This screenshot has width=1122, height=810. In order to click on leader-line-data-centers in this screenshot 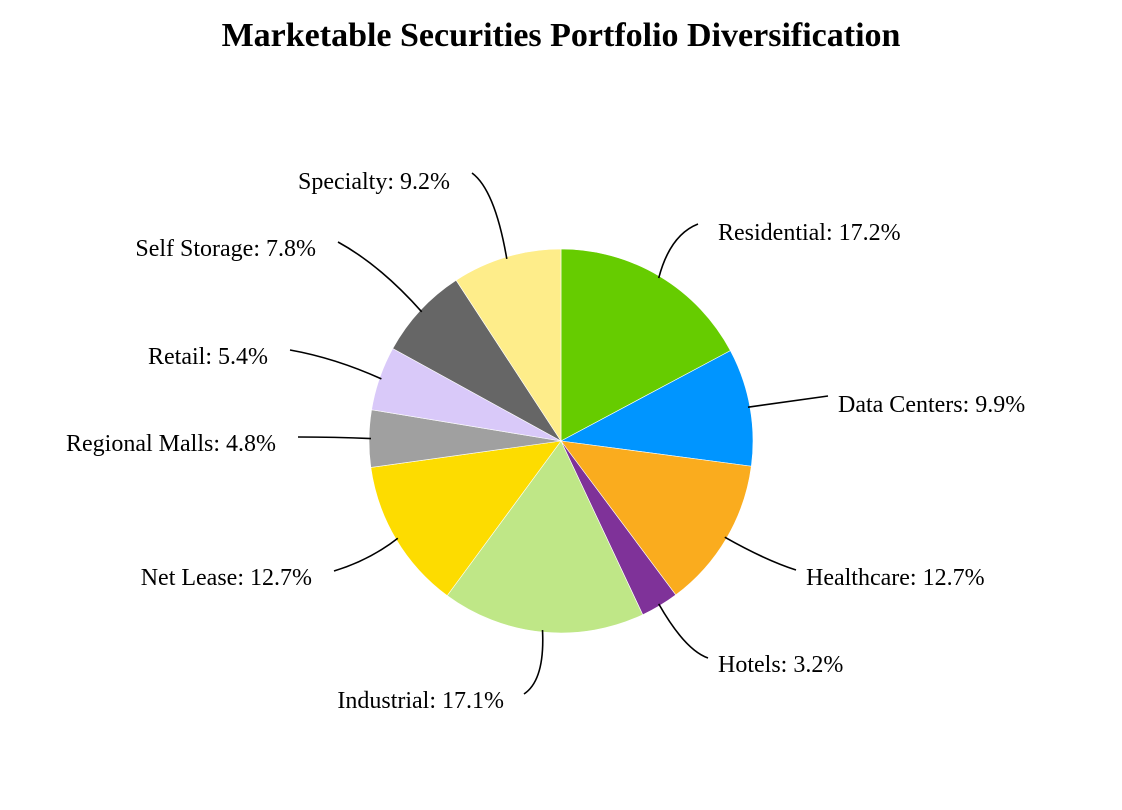, I will do `click(788, 401)`.